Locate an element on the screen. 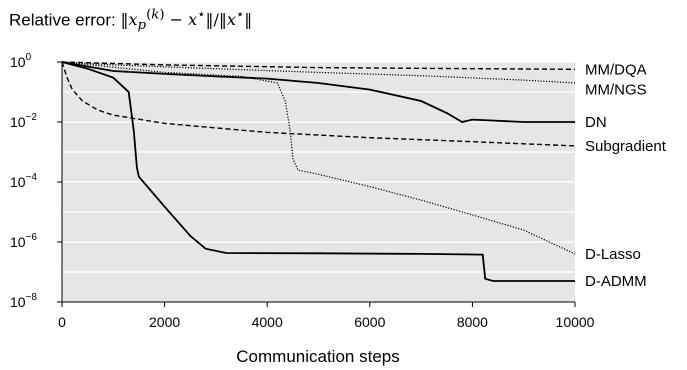 The height and width of the screenshot is (370, 687). x-axis-label: Communication steps is located at coordinates (317, 356).